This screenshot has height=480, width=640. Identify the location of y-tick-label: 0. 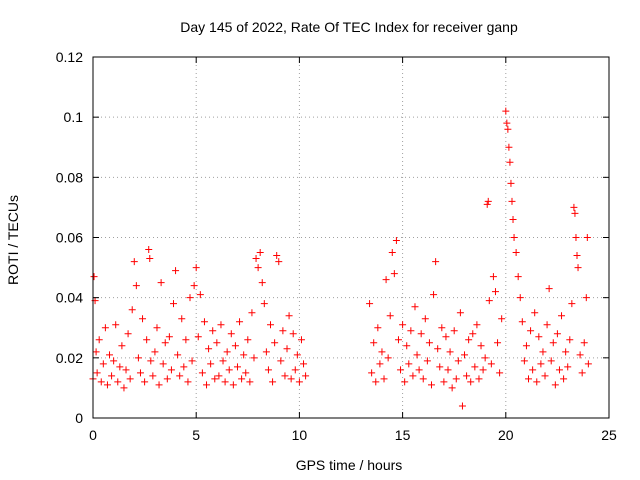
(79, 418).